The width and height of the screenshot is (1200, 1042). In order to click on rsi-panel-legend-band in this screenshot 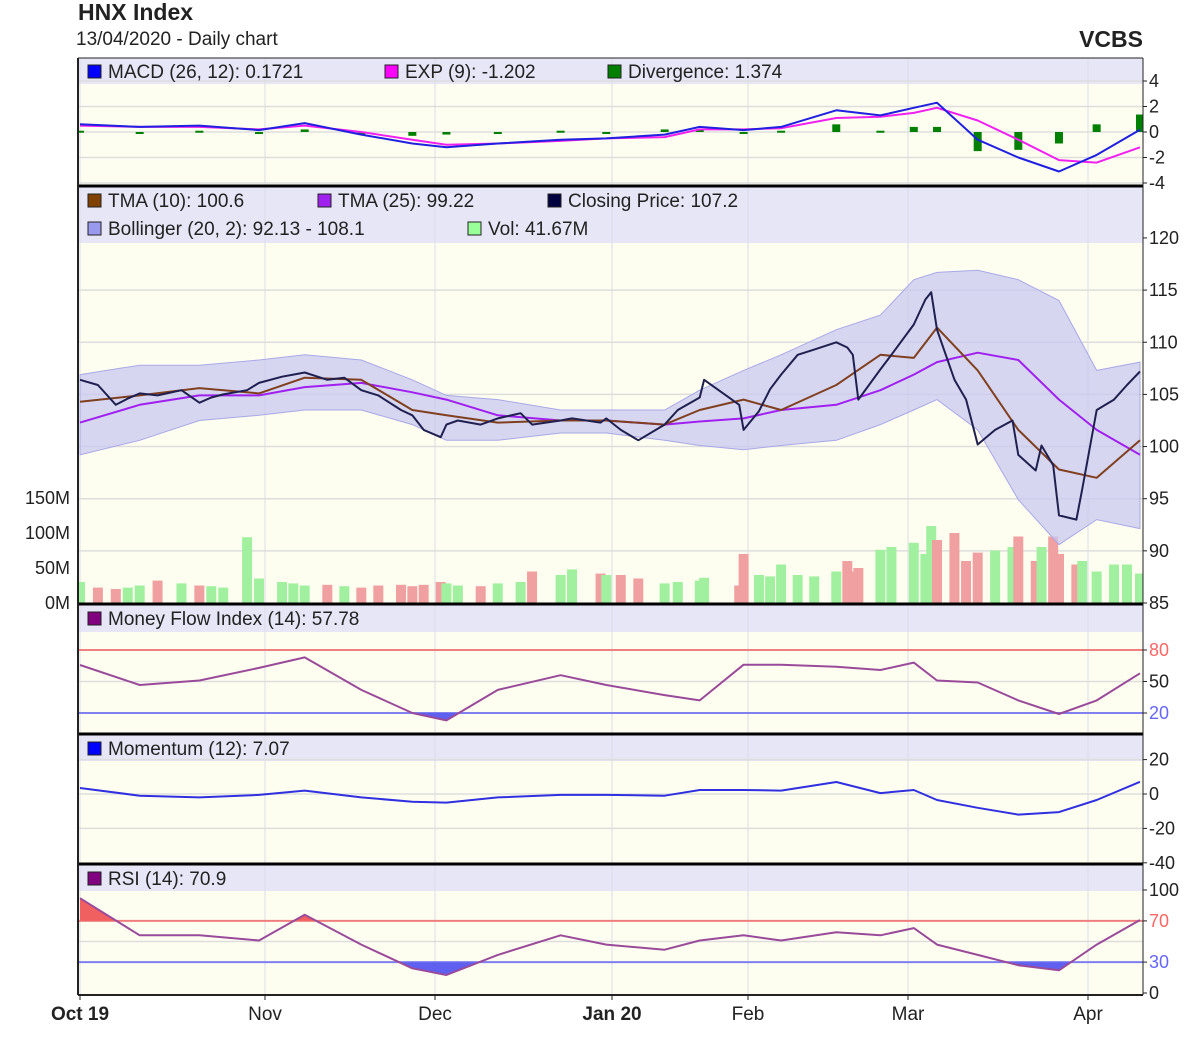, I will do `click(610, 878)`.